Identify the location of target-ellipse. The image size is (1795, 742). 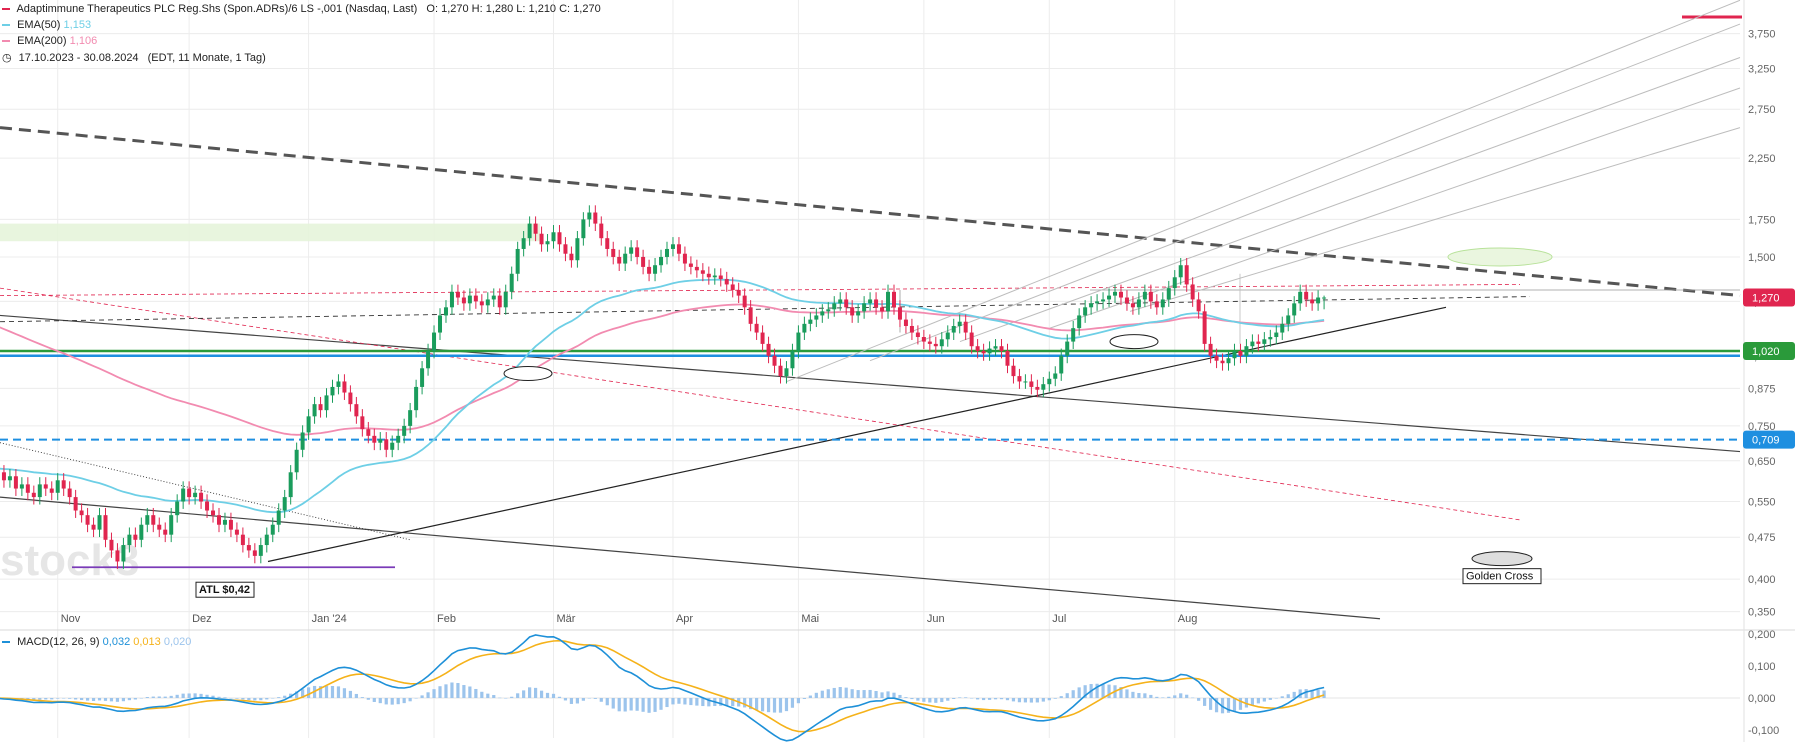
(1500, 257).